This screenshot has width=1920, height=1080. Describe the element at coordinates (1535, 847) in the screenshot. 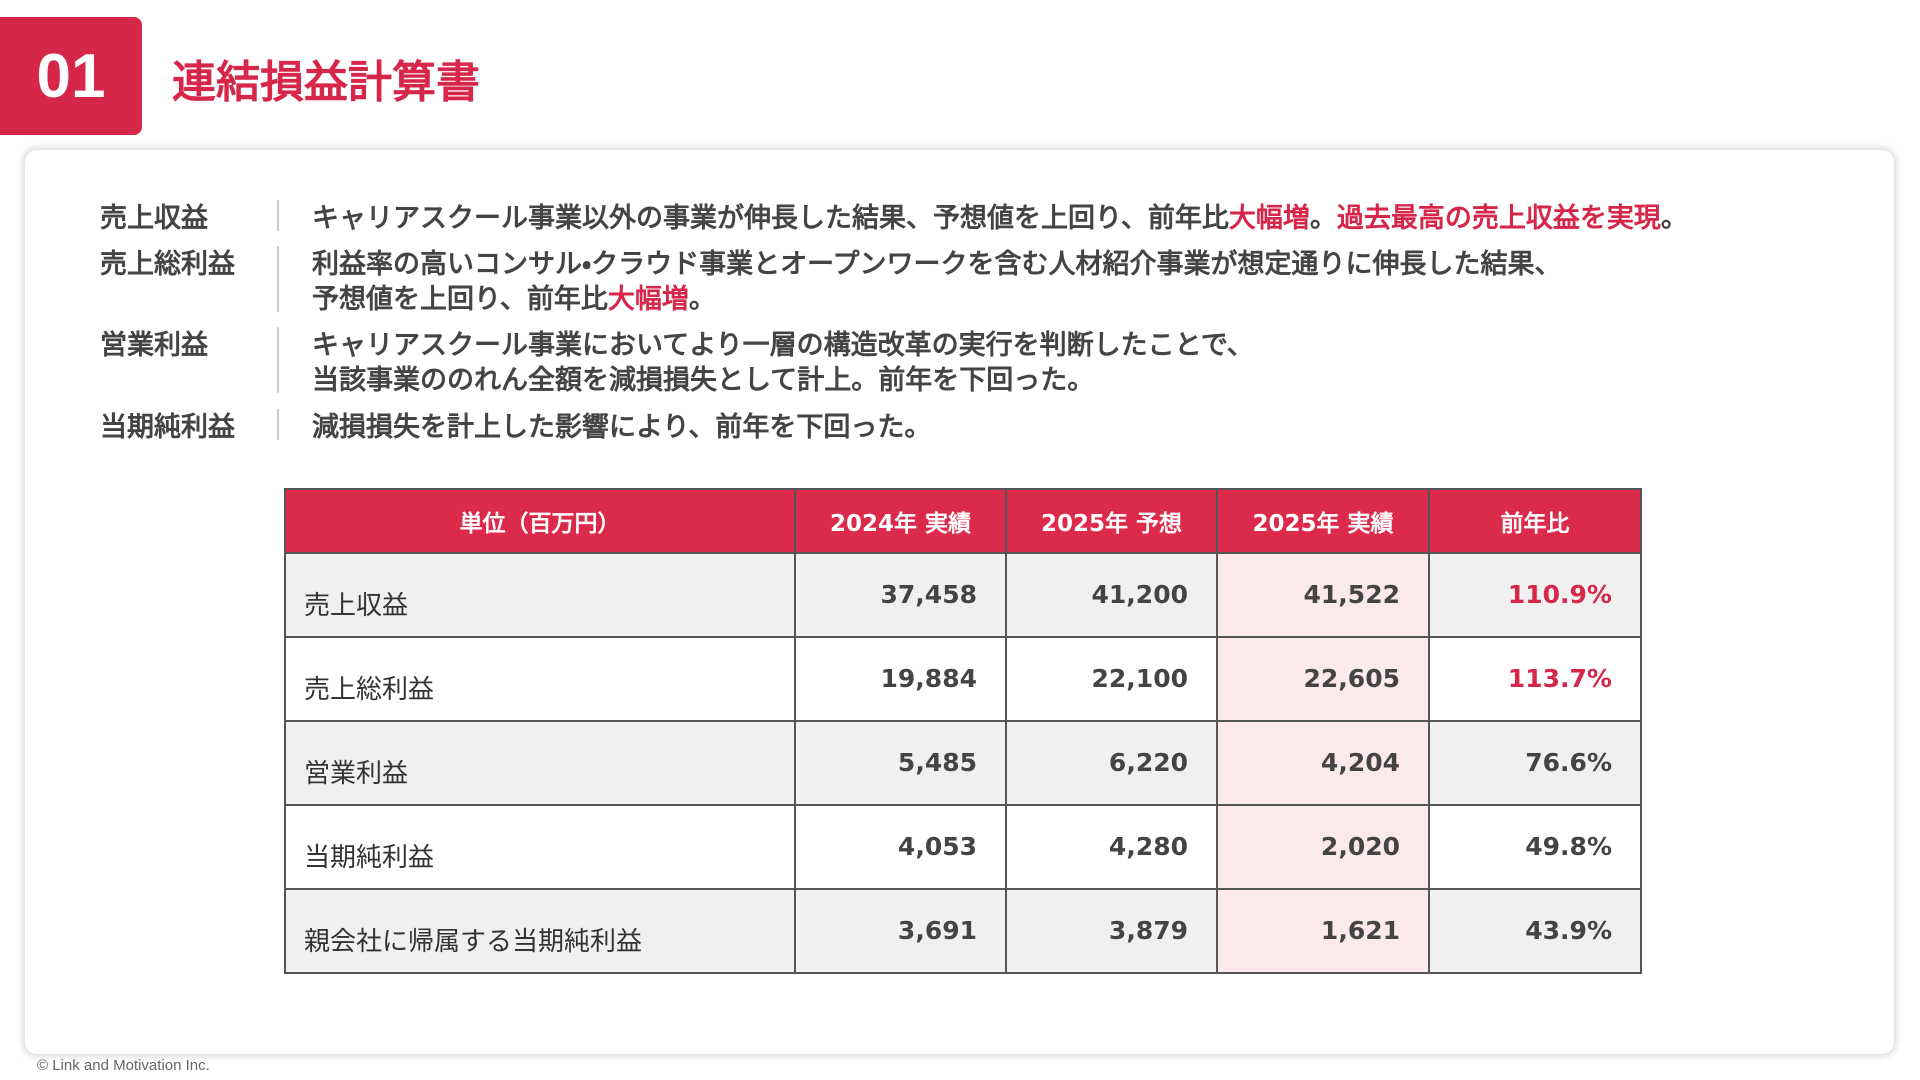

I see `table-cell: 49.8%` at that location.